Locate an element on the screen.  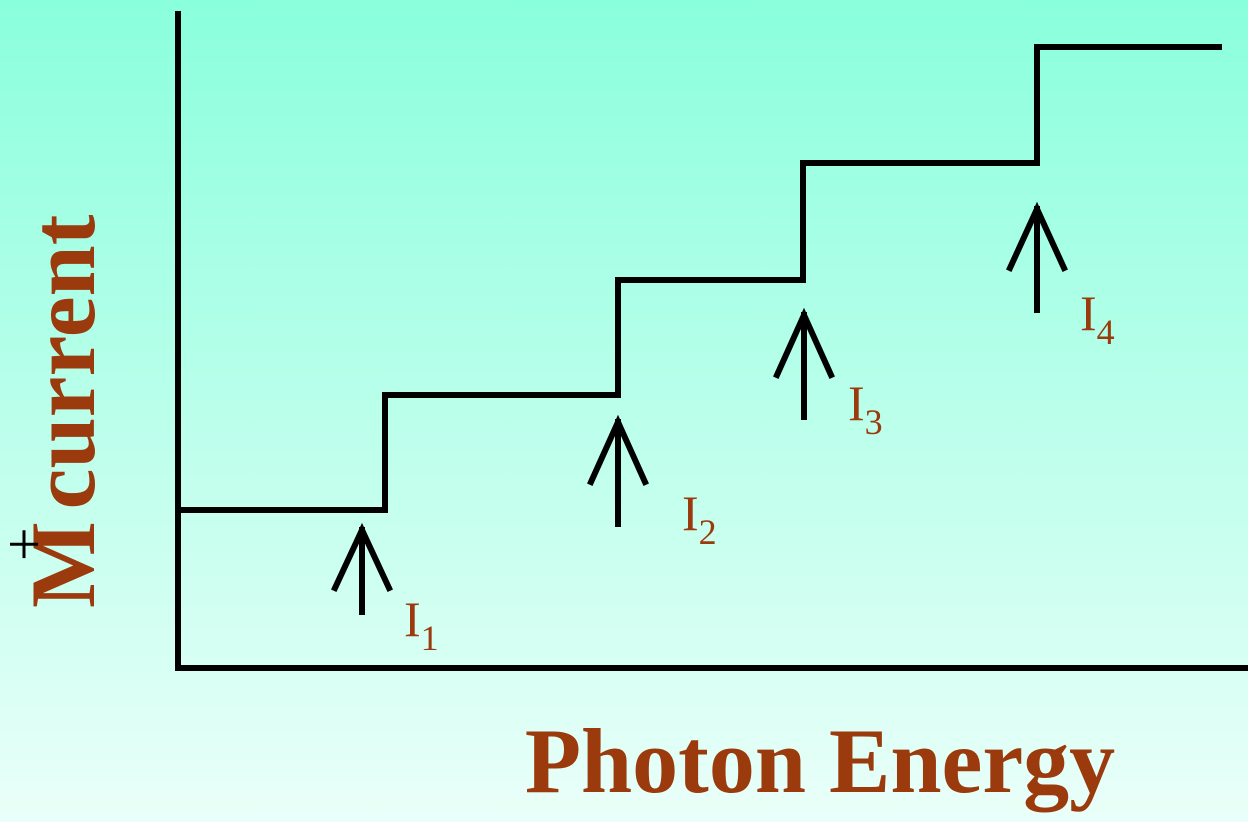
text-part: 4 is located at coordinates (1106, 332).